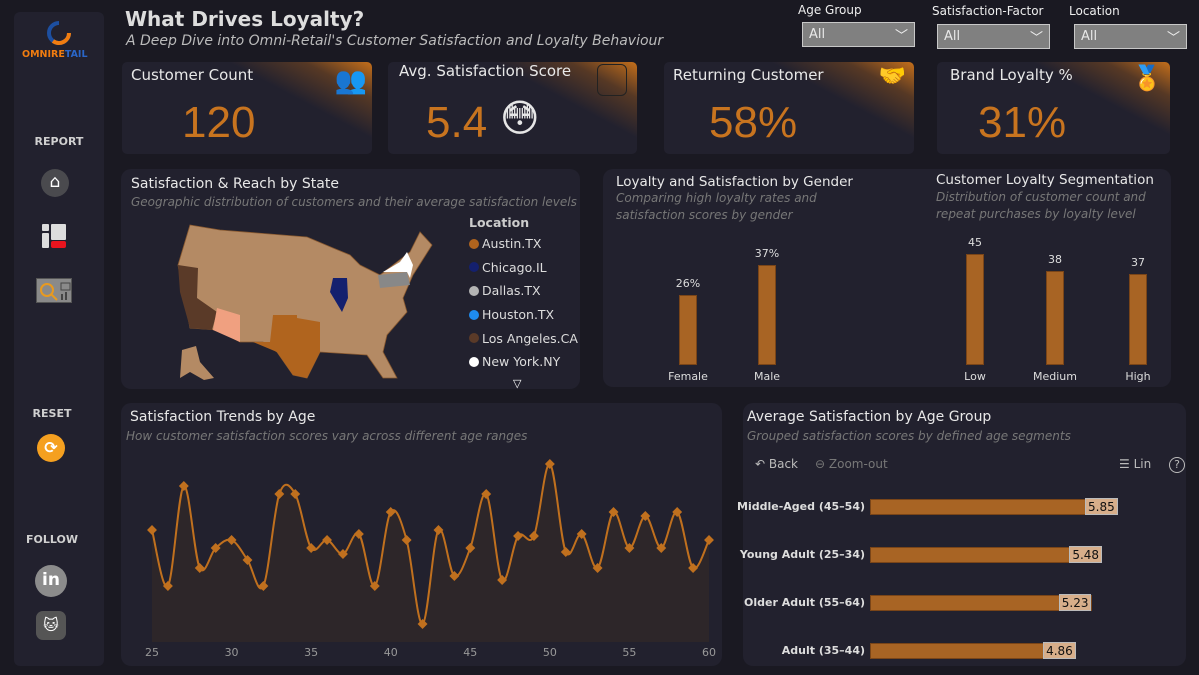 This screenshot has height=675, width=1199. I want to click on age-group-value: All, so click(817, 34).